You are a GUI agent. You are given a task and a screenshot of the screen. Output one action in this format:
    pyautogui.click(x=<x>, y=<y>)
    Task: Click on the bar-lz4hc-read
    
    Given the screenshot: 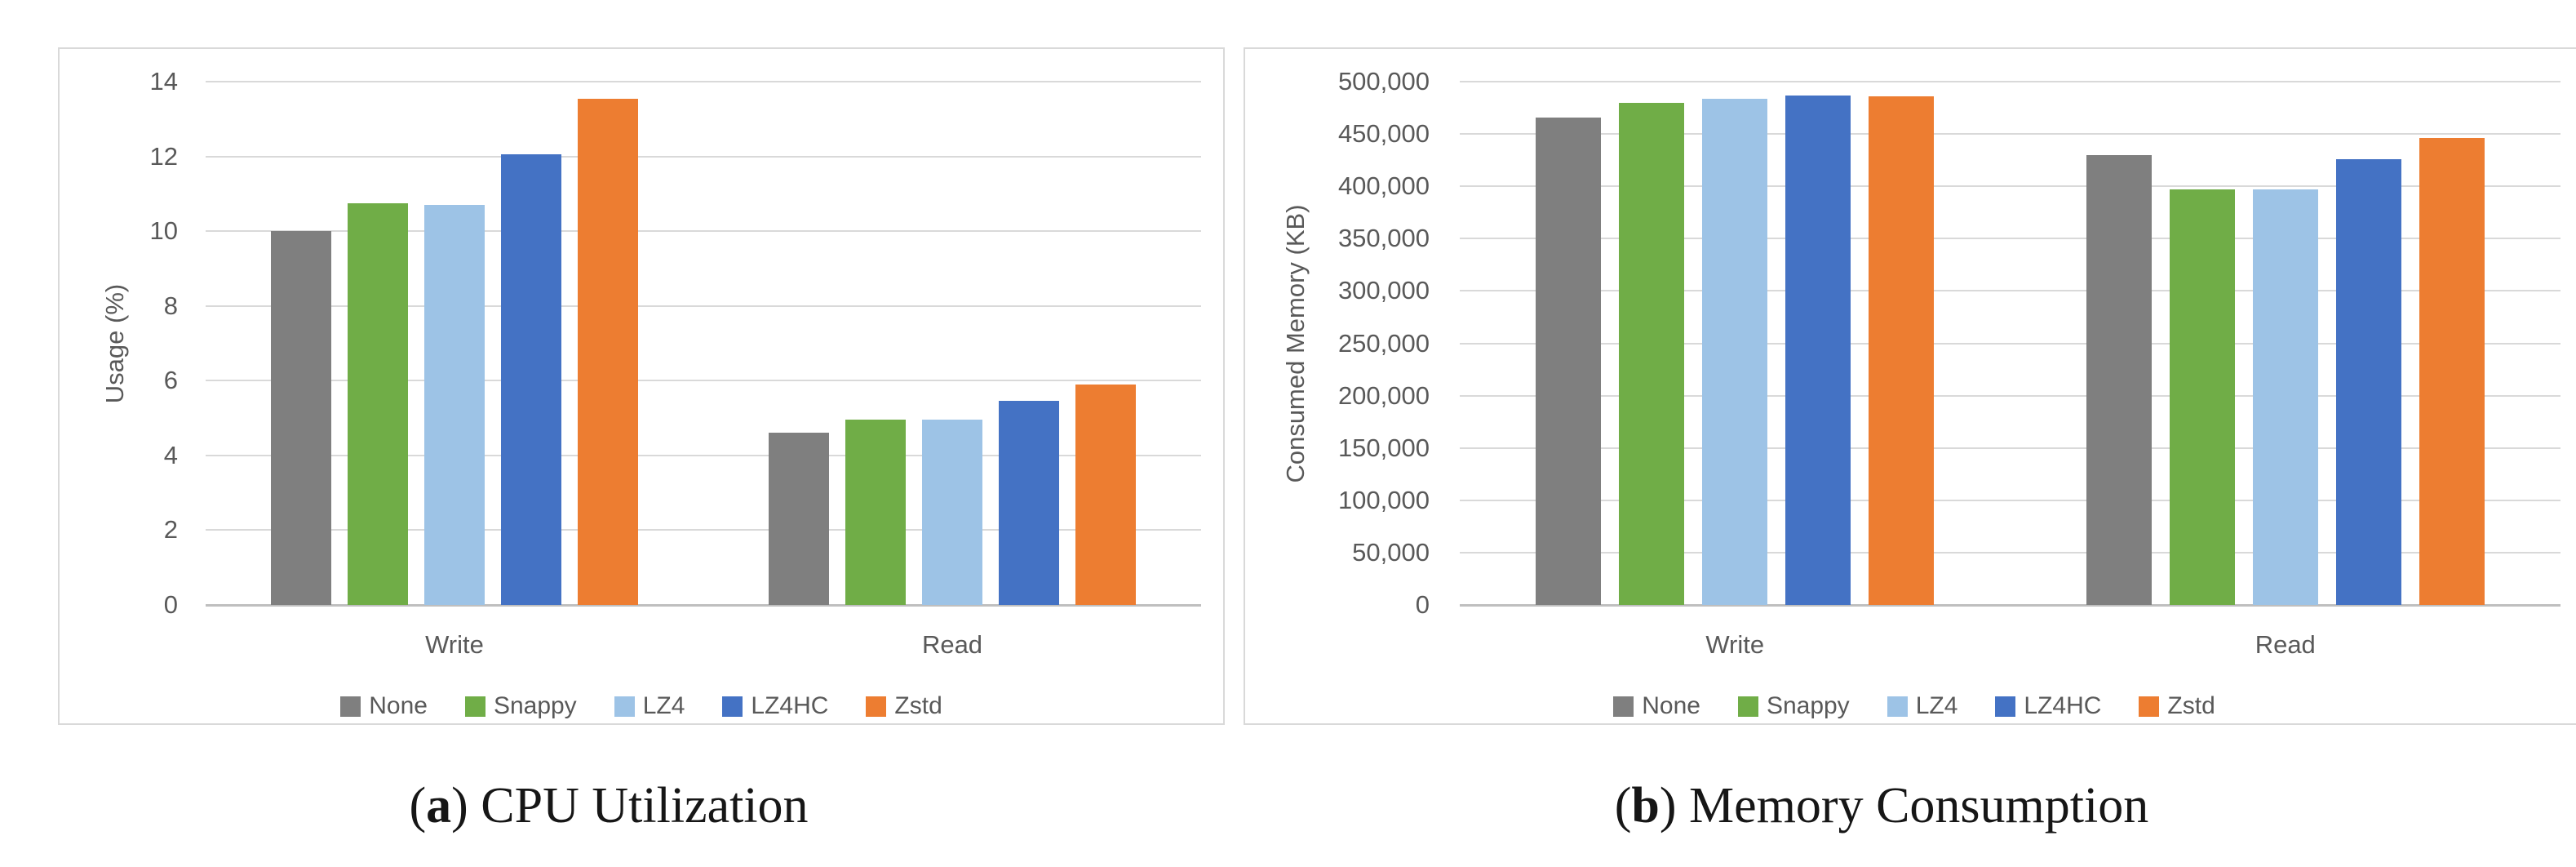 What is the action you would take?
    pyautogui.click(x=1029, y=503)
    